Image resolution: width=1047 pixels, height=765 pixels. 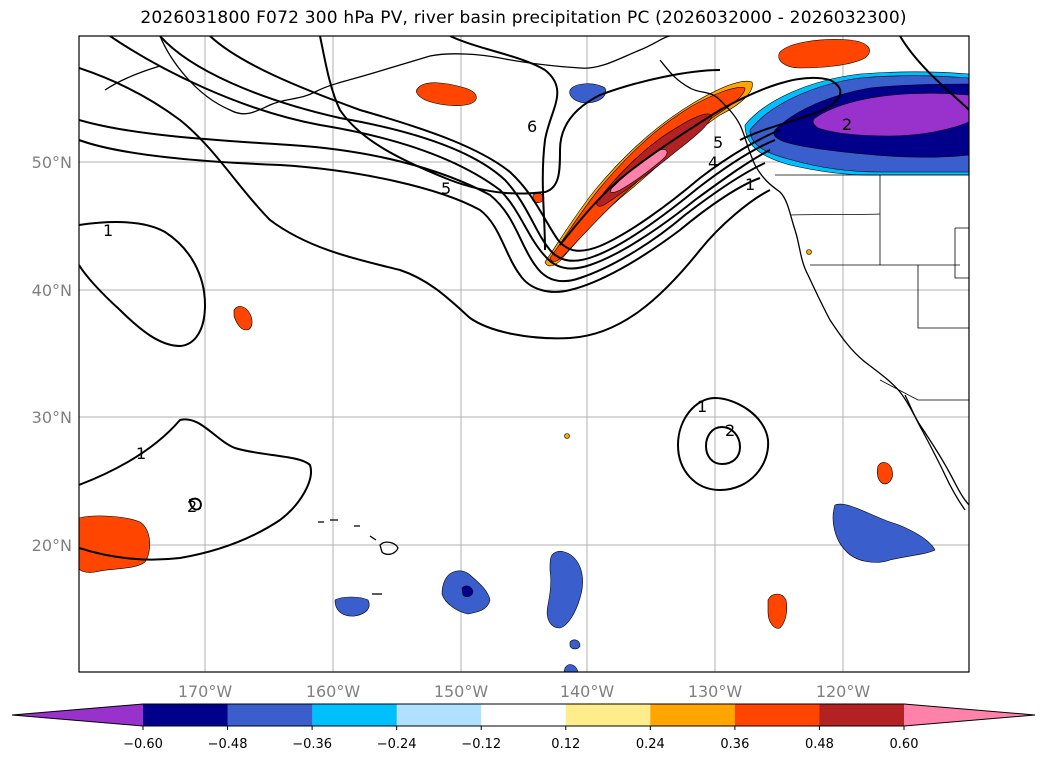 I want to click on lat-tick-label: 30°N, so click(x=52, y=417).